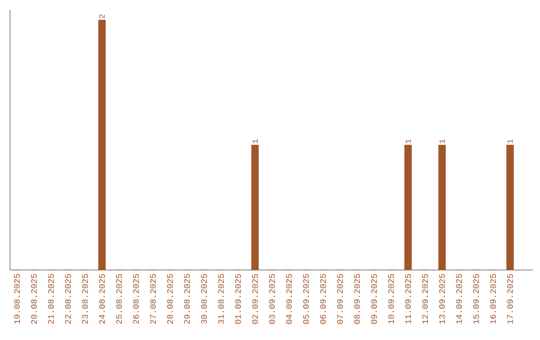  Describe the element at coordinates (204, 299) in the screenshot. I see `x-tick-label: 30.08.2025` at that location.